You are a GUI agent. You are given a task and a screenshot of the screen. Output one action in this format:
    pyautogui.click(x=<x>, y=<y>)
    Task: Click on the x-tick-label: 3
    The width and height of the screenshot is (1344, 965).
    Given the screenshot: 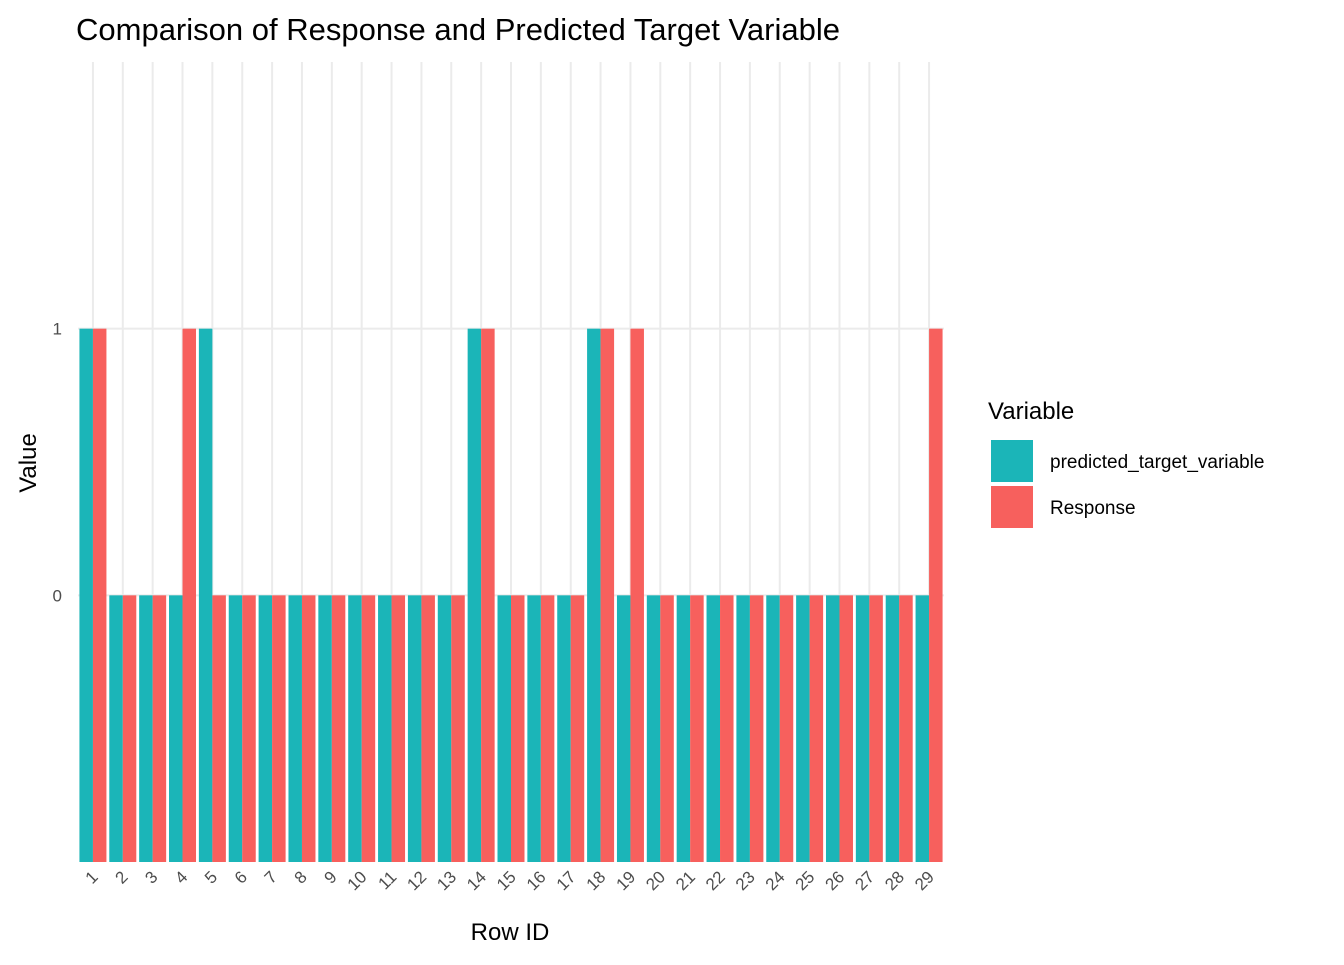 What is the action you would take?
    pyautogui.click(x=151, y=877)
    